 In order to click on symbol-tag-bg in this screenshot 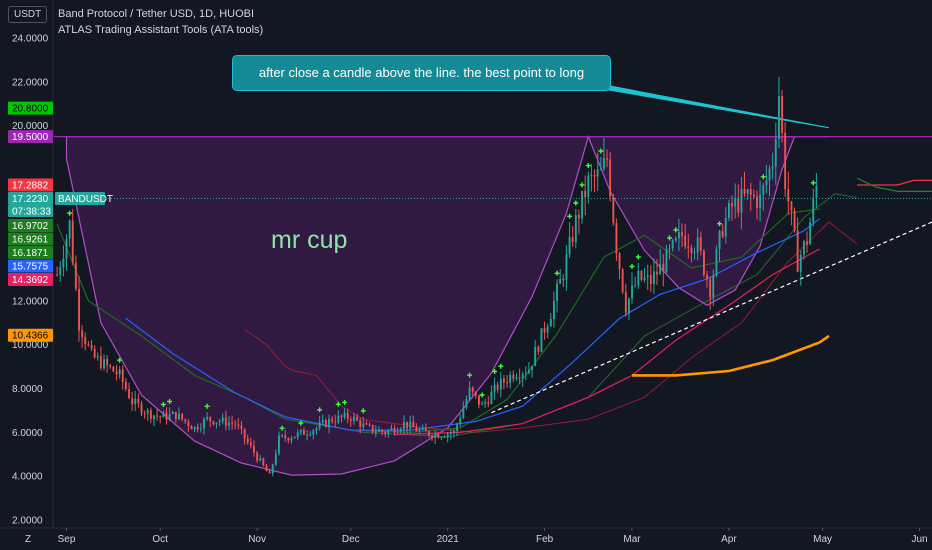, I will do `click(80, 198)`.